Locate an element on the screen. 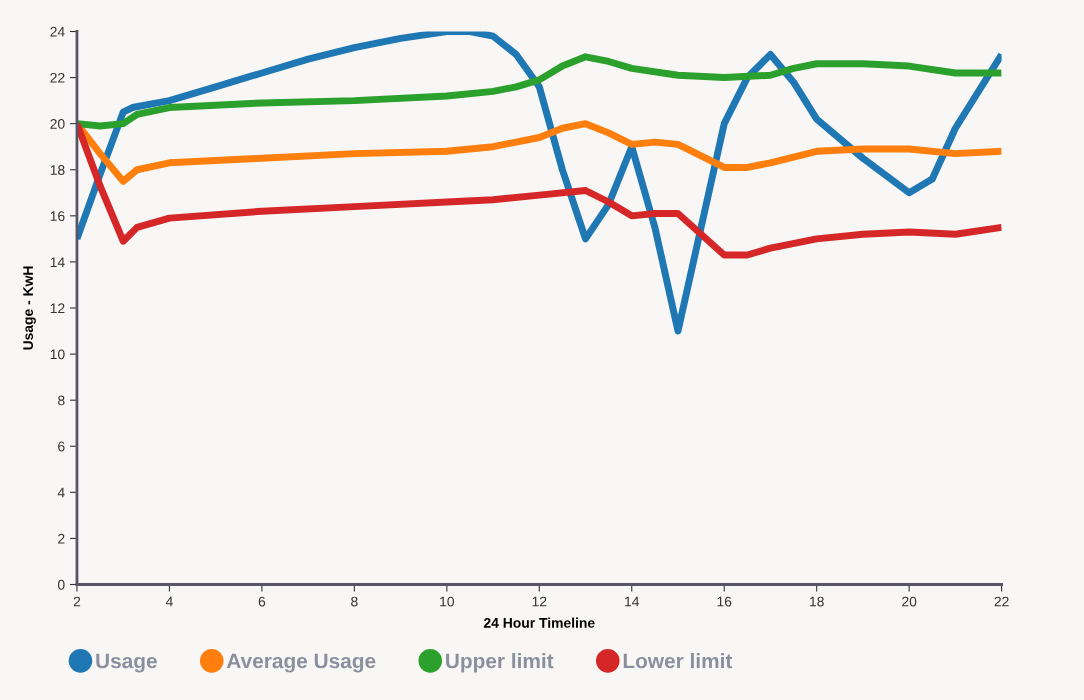 The width and height of the screenshot is (1084, 700). y-axis-title: Usage - KwH is located at coordinates (29, 308).